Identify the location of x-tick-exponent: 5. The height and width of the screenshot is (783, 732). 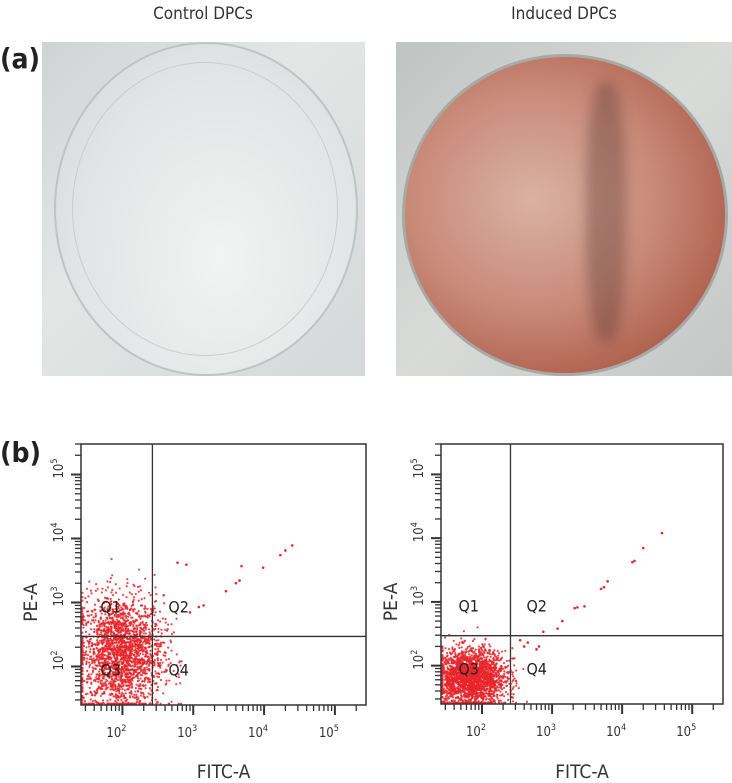
(693, 728).